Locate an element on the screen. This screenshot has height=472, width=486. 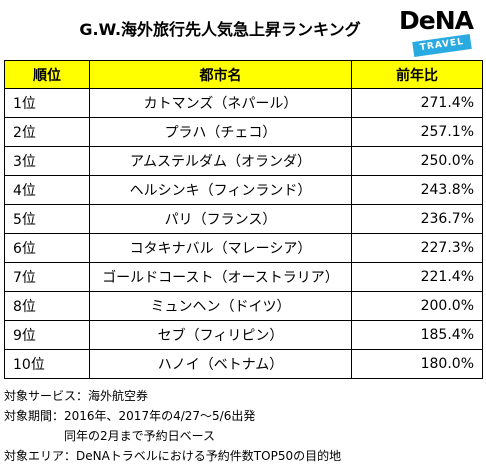
table-header-row: 順位 都市名 前年比 is located at coordinates (243, 74).